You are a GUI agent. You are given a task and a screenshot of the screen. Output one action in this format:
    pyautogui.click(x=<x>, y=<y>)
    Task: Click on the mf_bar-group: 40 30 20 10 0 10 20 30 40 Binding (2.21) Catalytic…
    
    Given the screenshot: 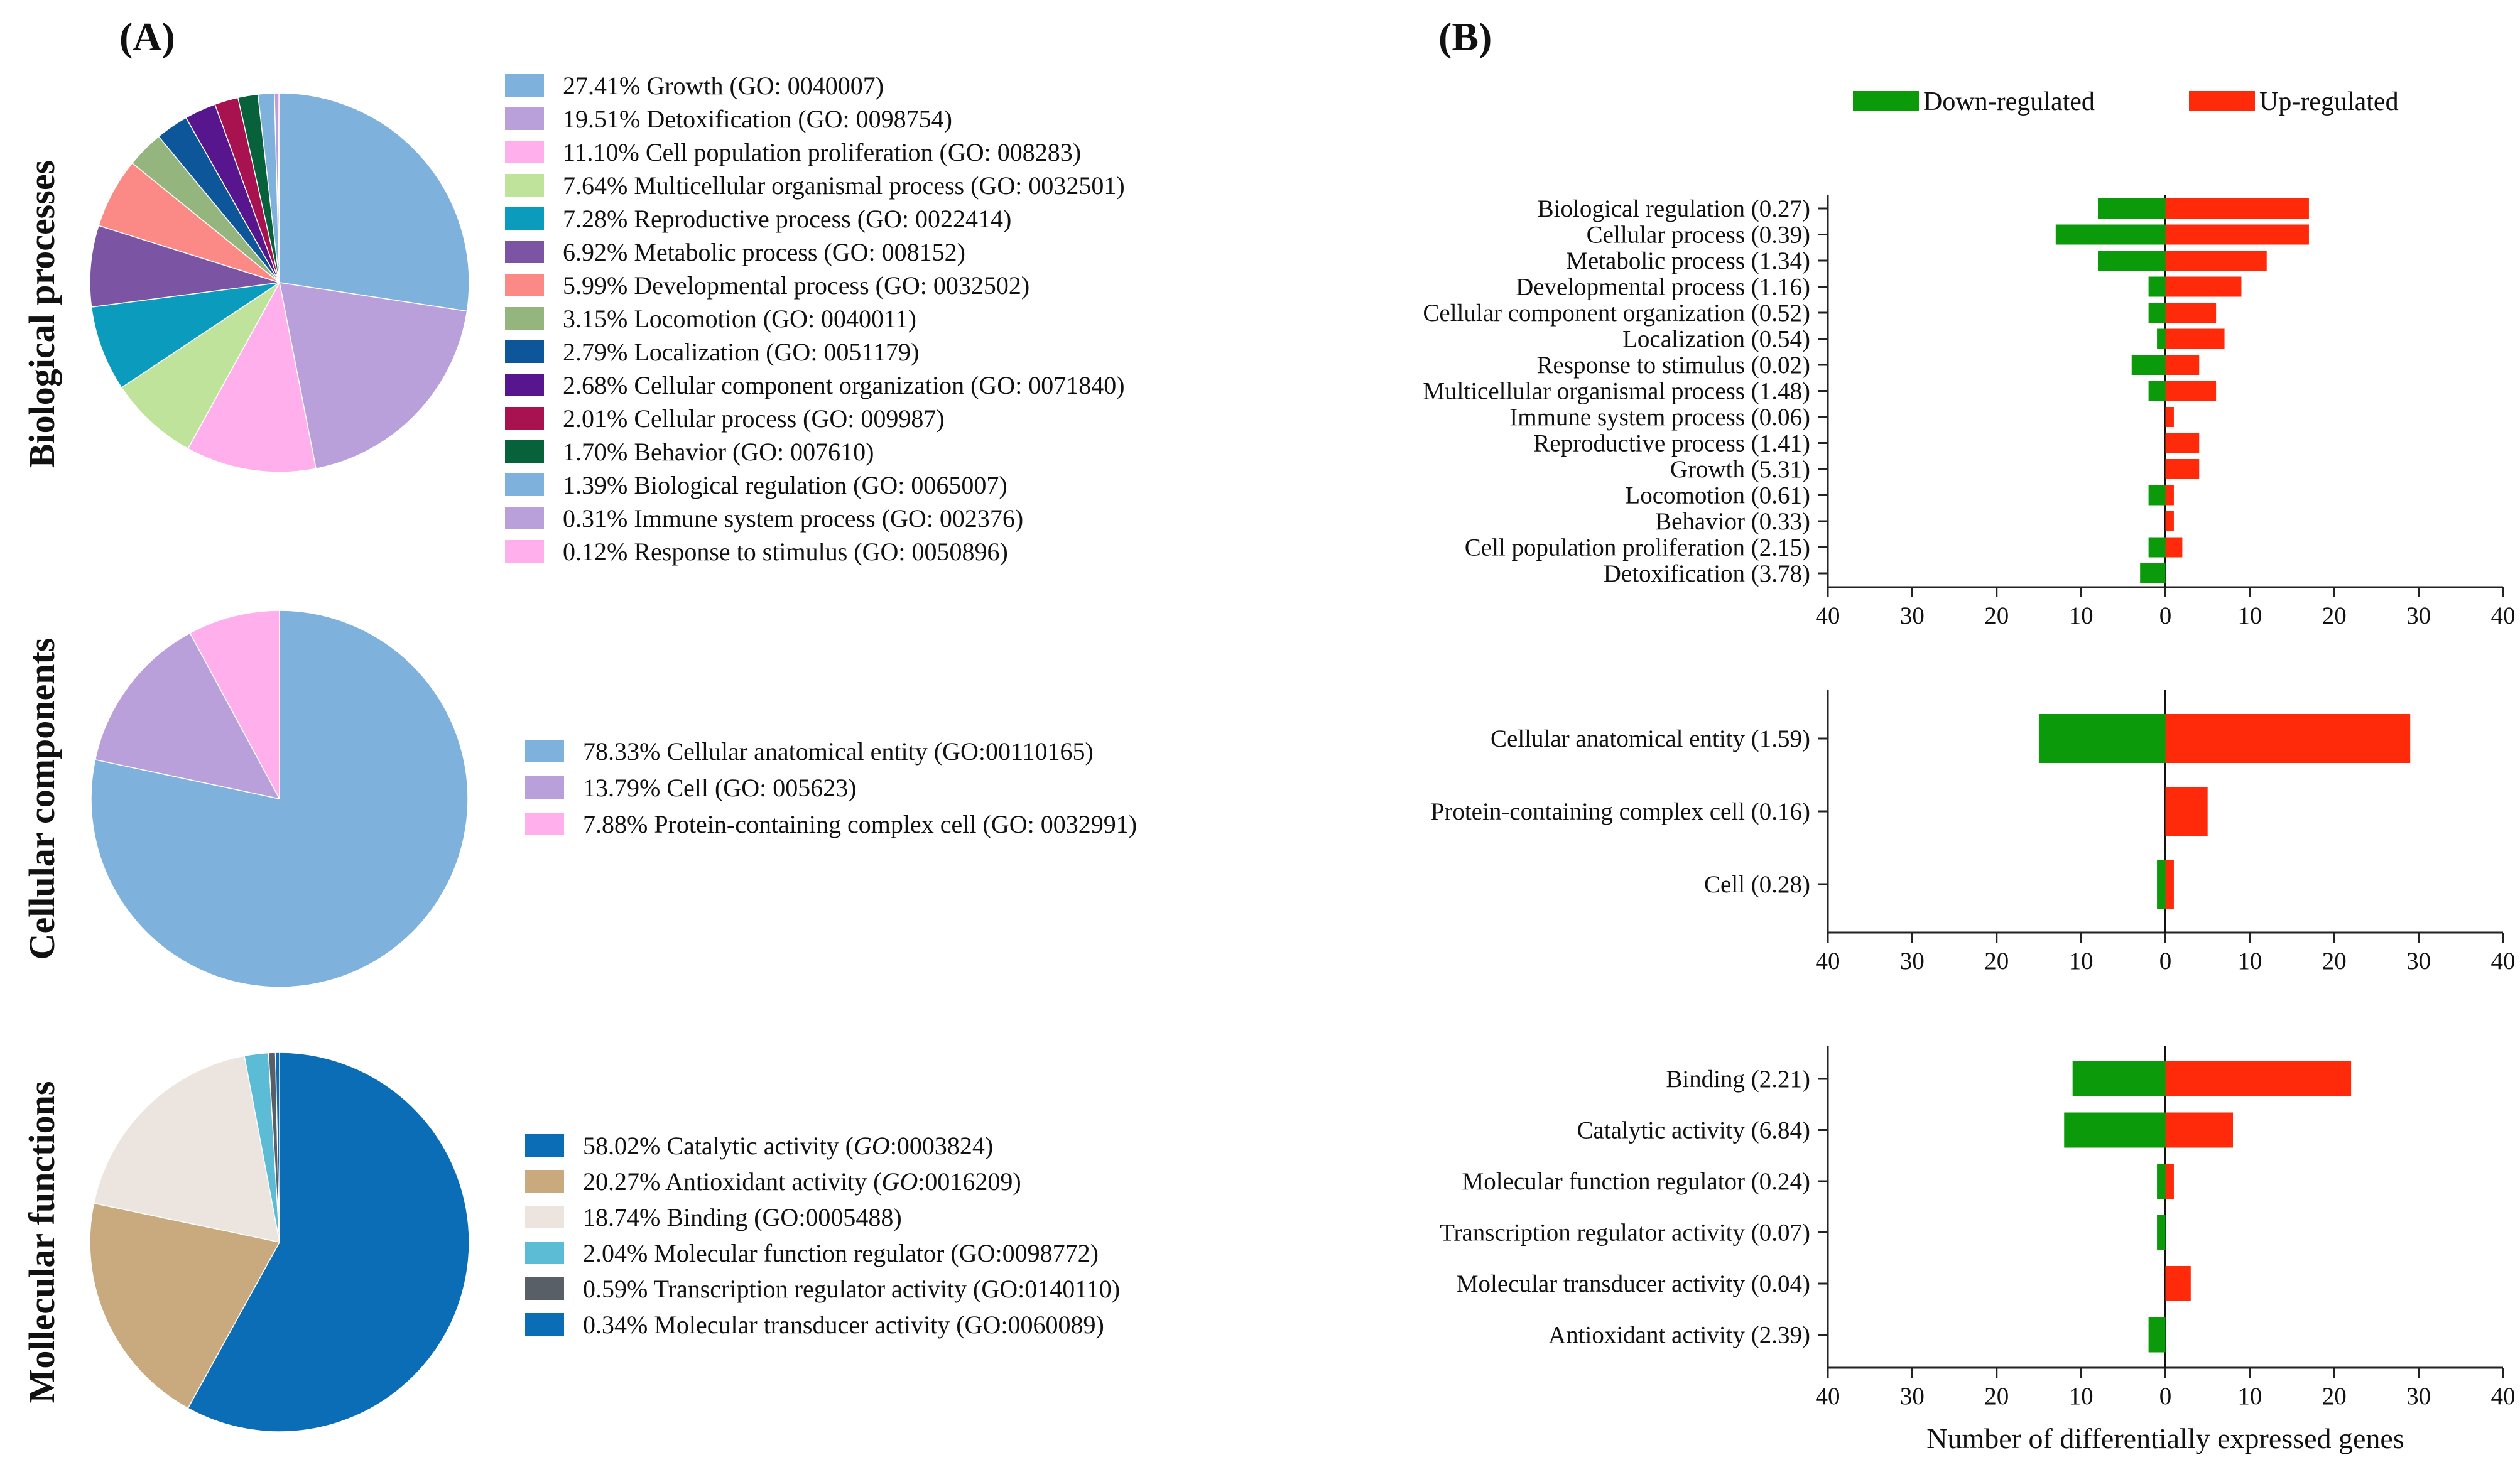 What is the action you would take?
    pyautogui.click(x=1978, y=1250)
    